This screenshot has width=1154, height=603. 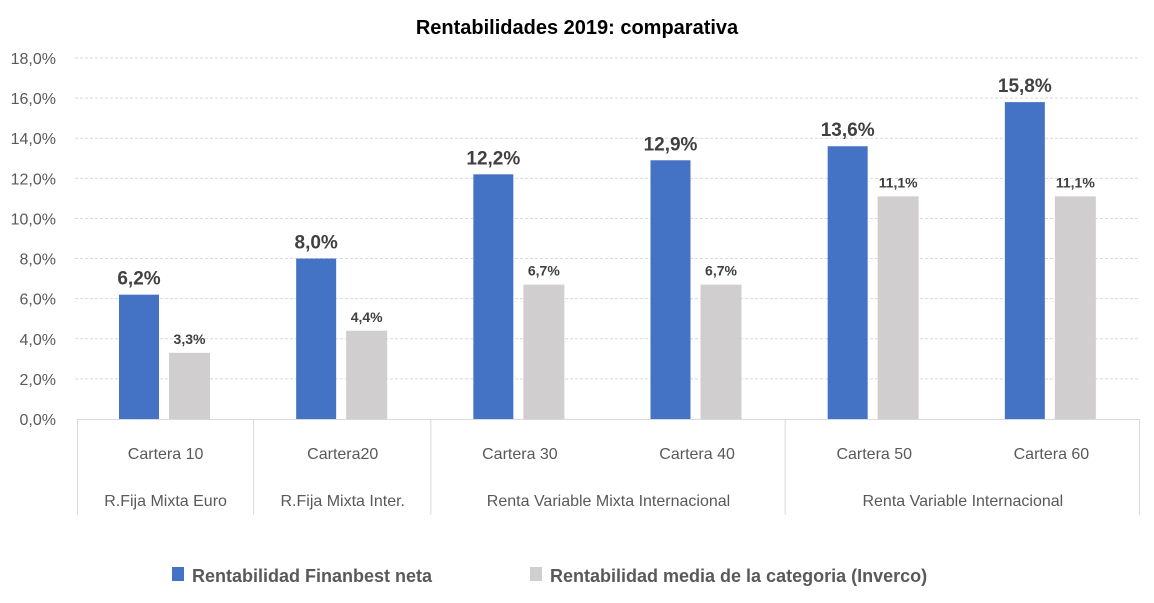 I want to click on x-category-label: Cartera20, so click(x=342, y=454).